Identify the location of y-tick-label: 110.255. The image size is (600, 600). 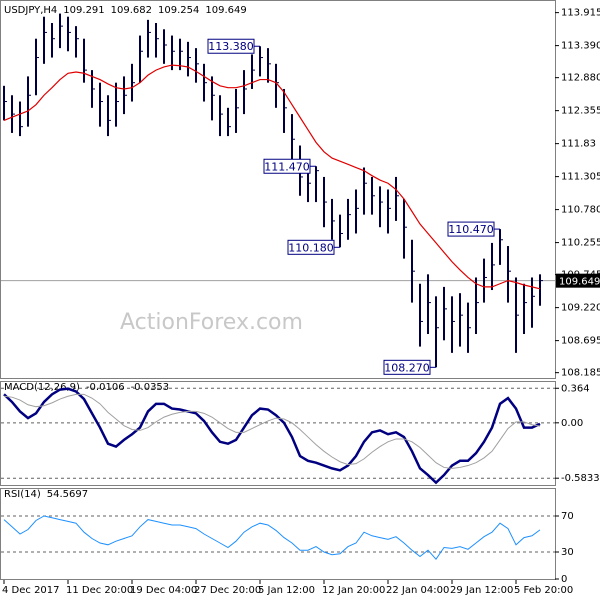
(580, 243).